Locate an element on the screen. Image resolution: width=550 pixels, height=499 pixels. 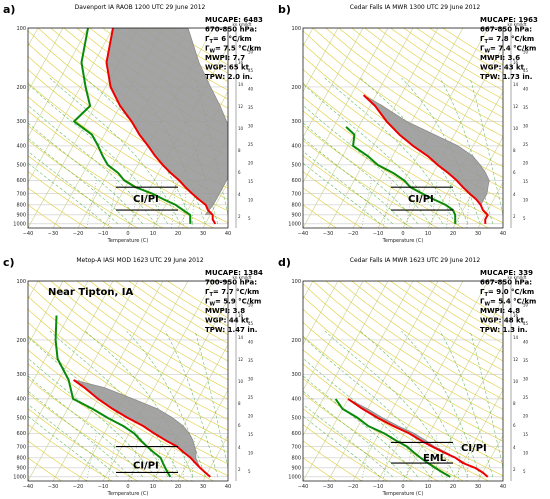
panel-title: Metop-A IASI MOD 1623 UTC 29 June 2012 is located at coordinates (139, 260).